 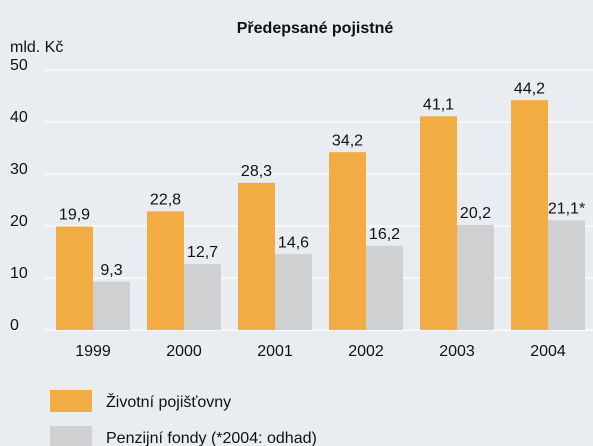 I want to click on data-label: 19,9, so click(x=74, y=215).